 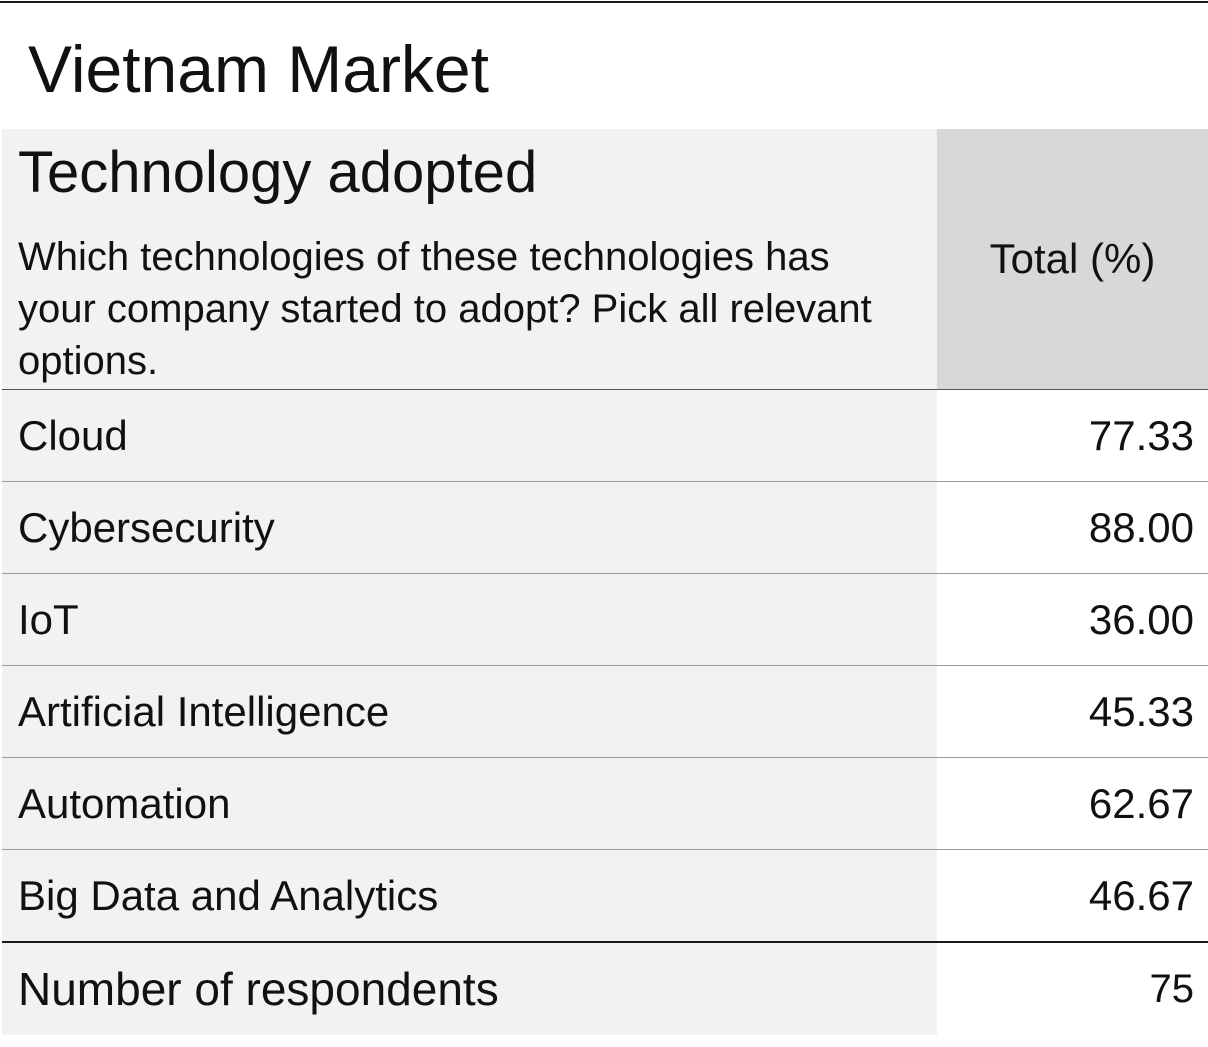 I want to click on row-label: Automation, so click(x=469, y=803).